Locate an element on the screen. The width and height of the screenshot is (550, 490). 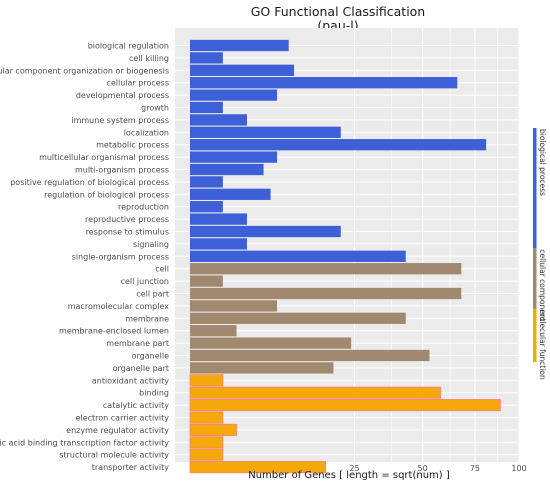
category-label: binding is located at coordinates (154, 393).